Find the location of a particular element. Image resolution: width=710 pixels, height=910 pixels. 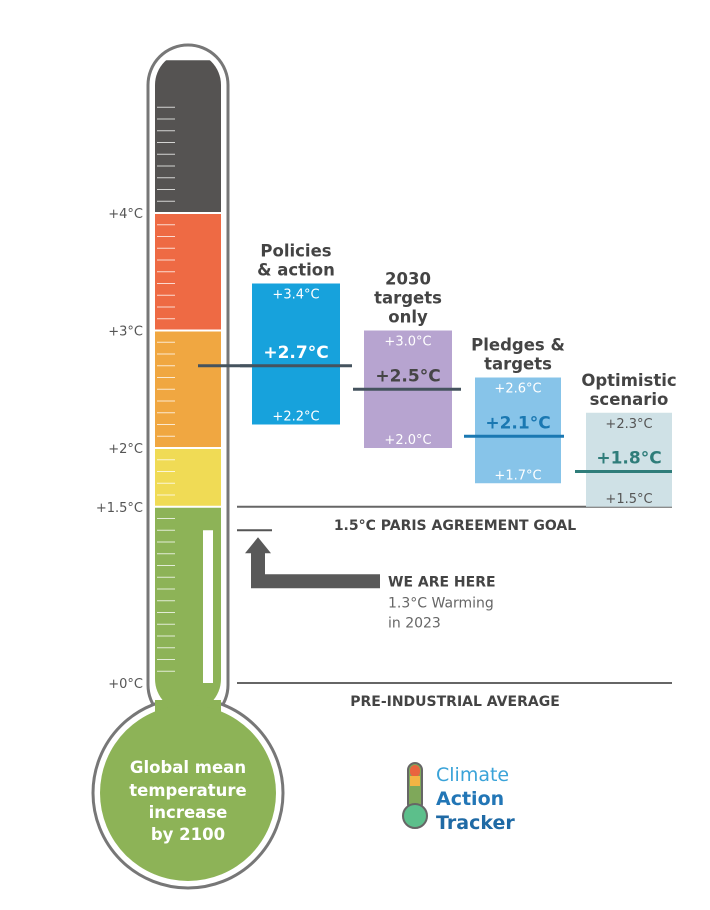

bulb-label-line: by 2100 is located at coordinates (188, 834).